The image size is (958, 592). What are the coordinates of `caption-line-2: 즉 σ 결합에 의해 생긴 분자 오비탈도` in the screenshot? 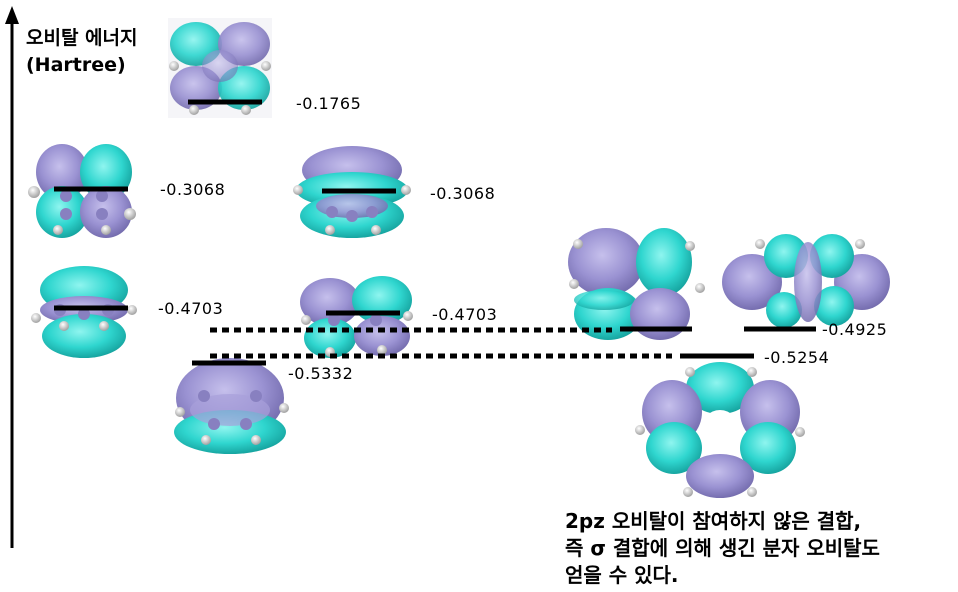 It's located at (722, 548).